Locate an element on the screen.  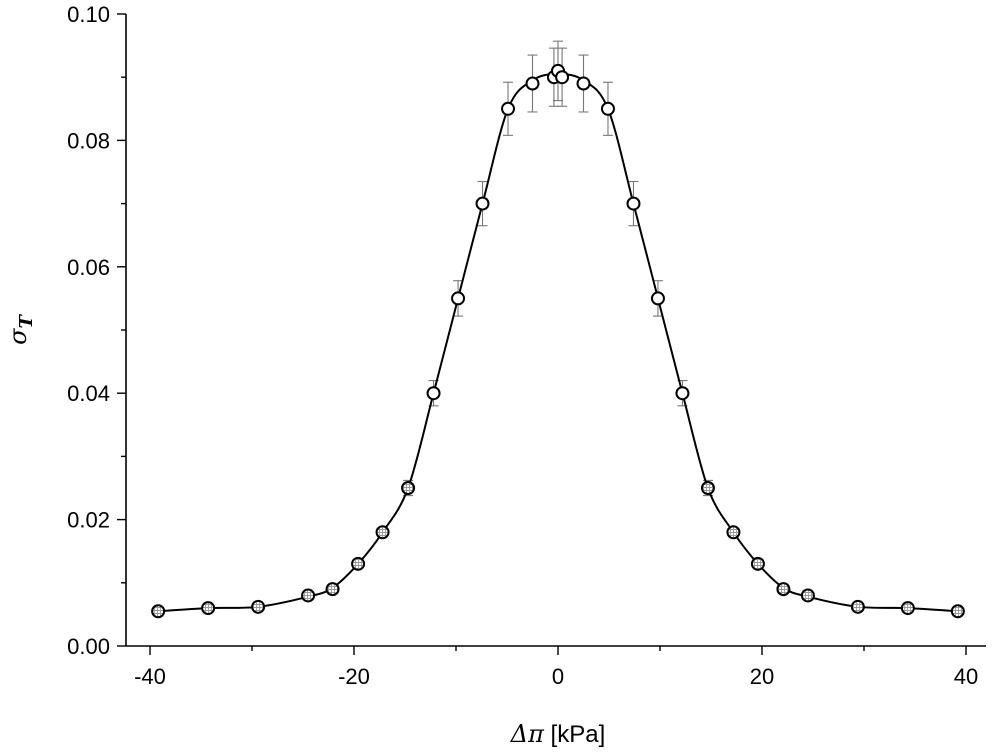
y-tick-label: 0.08 is located at coordinates (88, 140).